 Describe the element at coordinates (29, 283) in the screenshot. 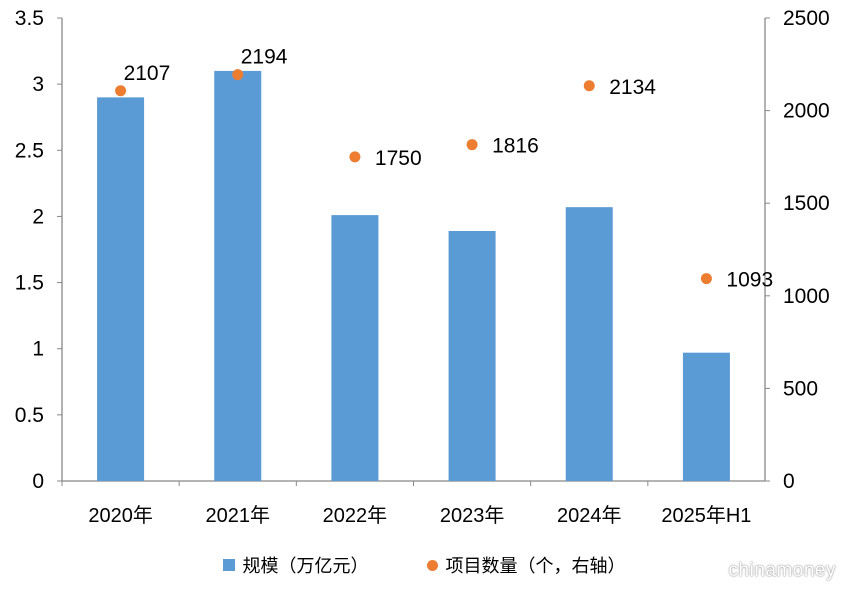

I see `left-tick-label: 1.5` at that location.